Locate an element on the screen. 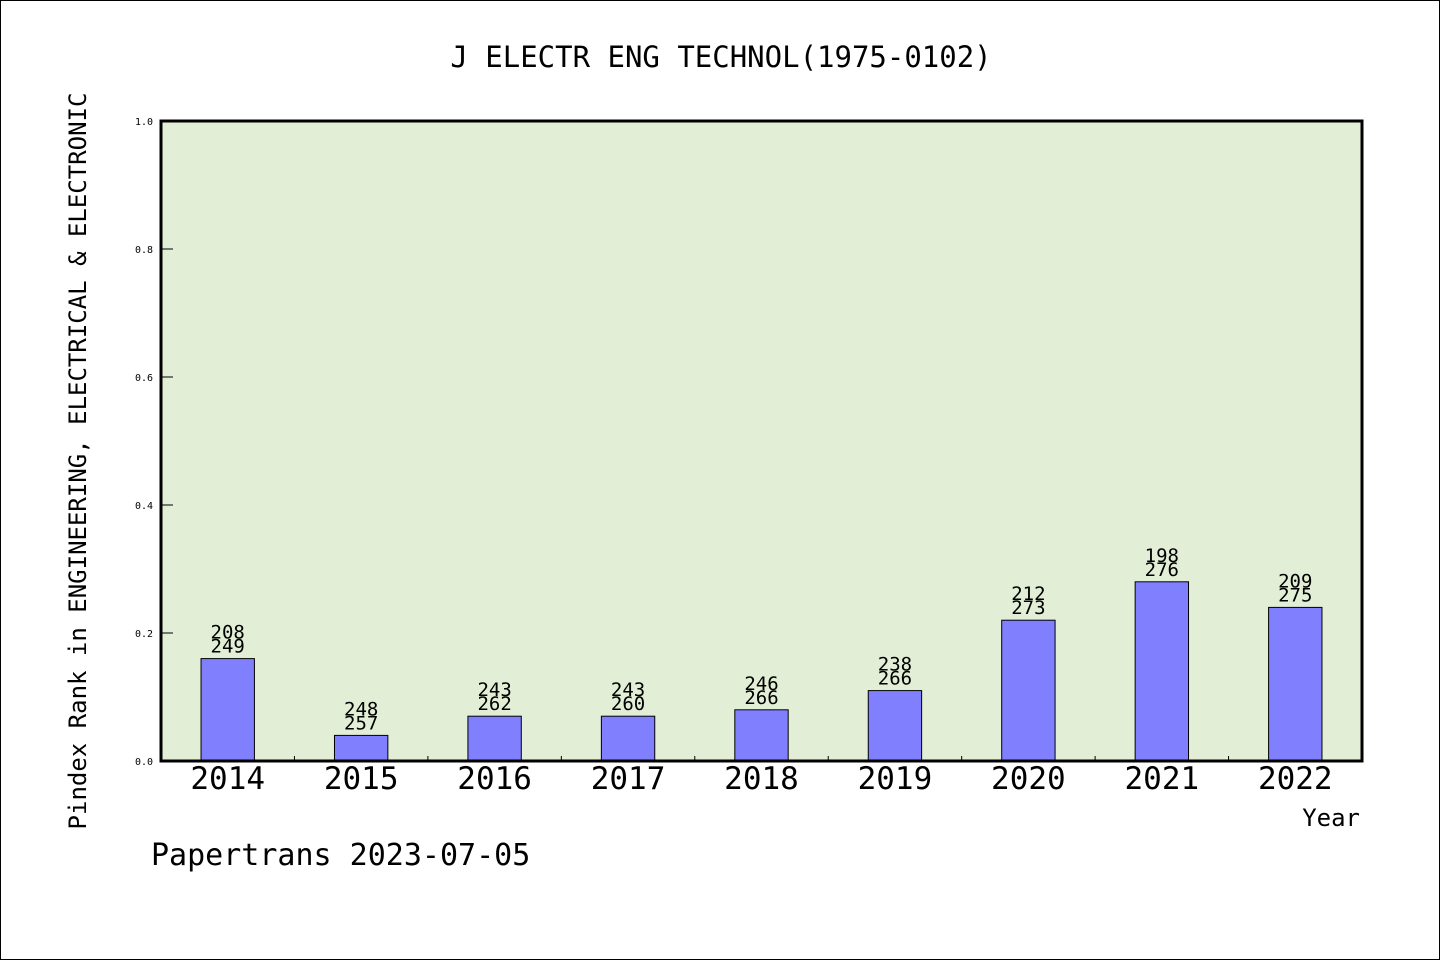 Image resolution: width=1440 pixels, height=960 pixels. total-label-2018: 266 is located at coordinates (761, 698).